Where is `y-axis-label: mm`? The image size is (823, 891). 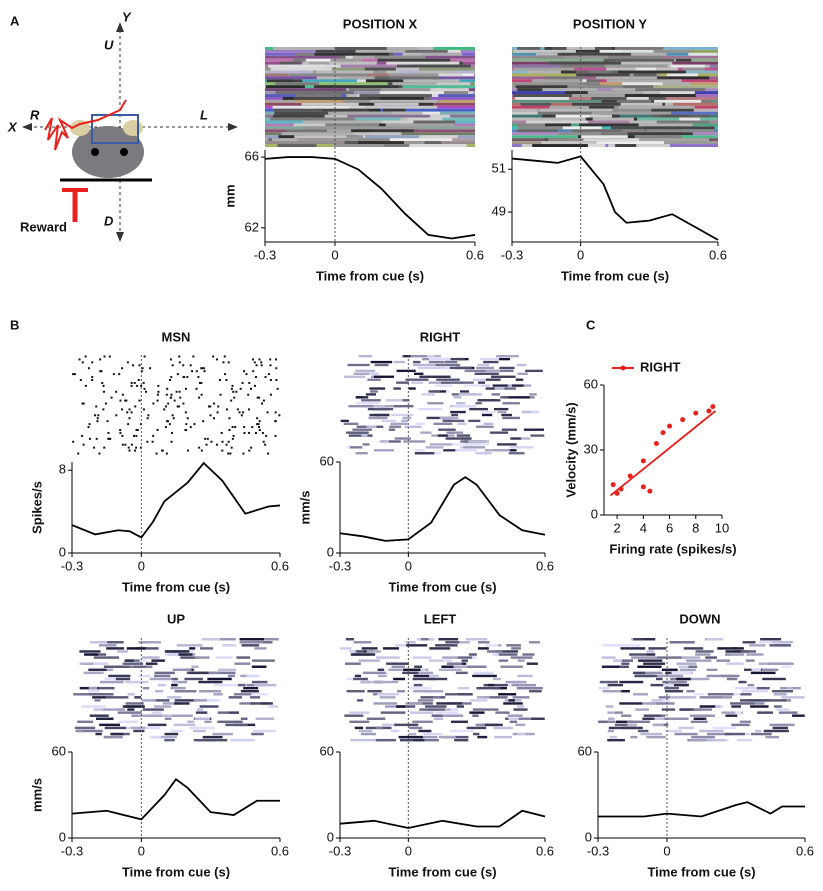
y-axis-label: mm is located at coordinates (229, 195).